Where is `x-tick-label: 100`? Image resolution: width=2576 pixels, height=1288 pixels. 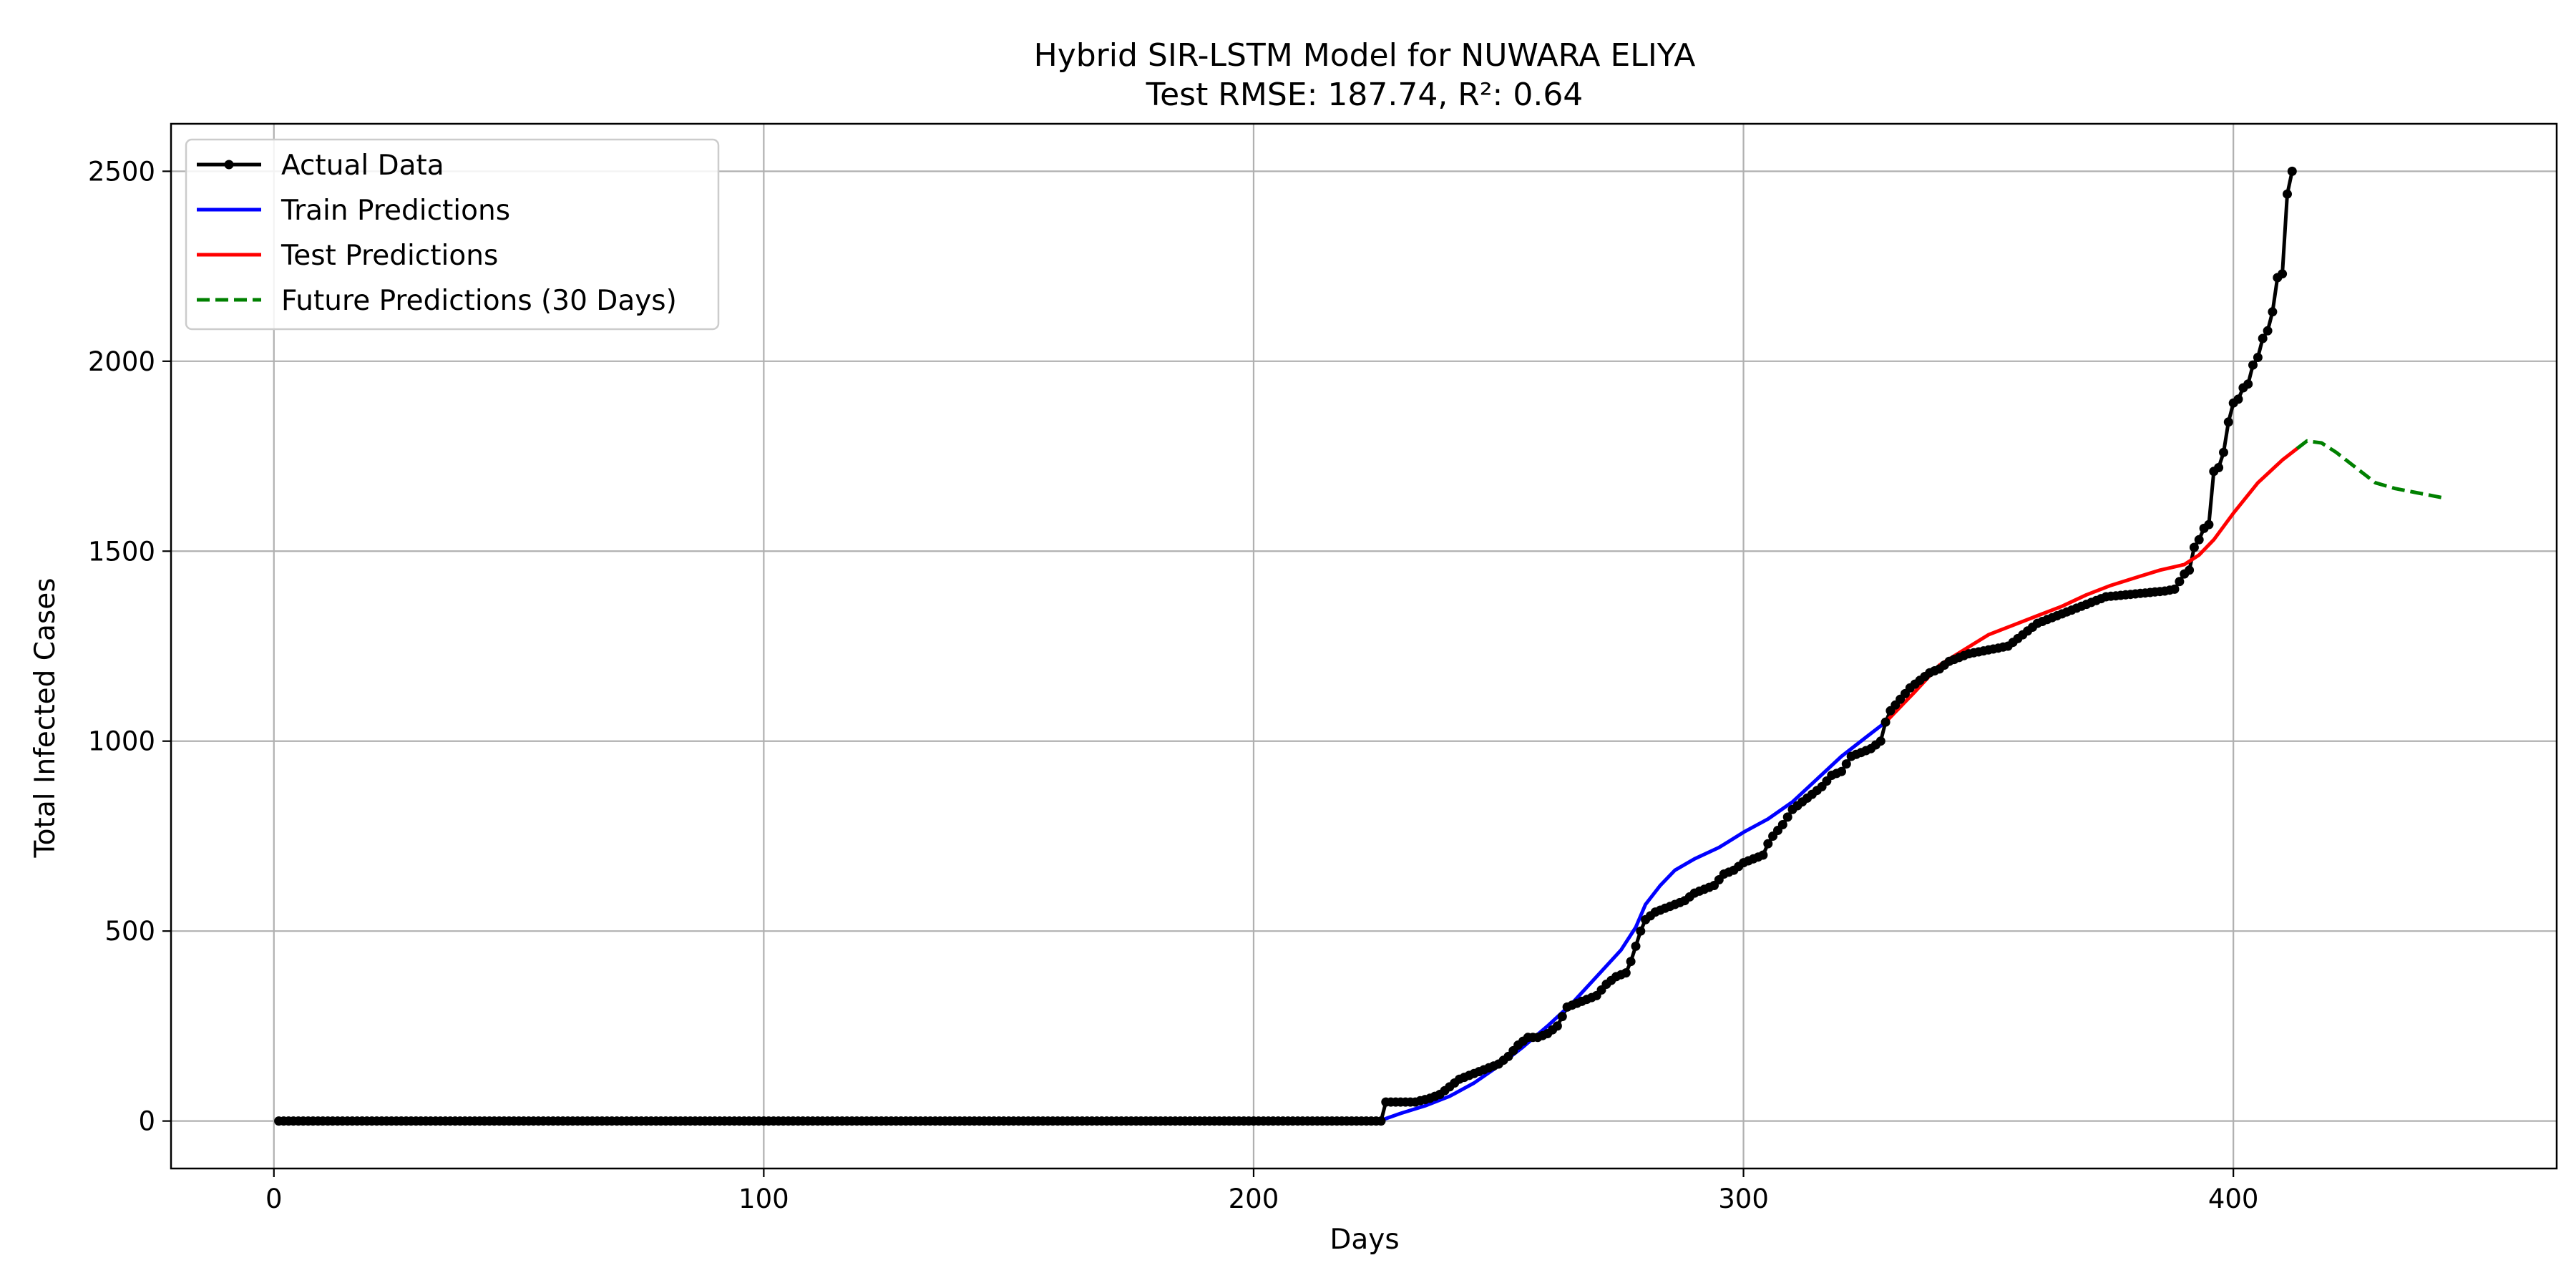 x-tick-label: 100 is located at coordinates (763, 1199).